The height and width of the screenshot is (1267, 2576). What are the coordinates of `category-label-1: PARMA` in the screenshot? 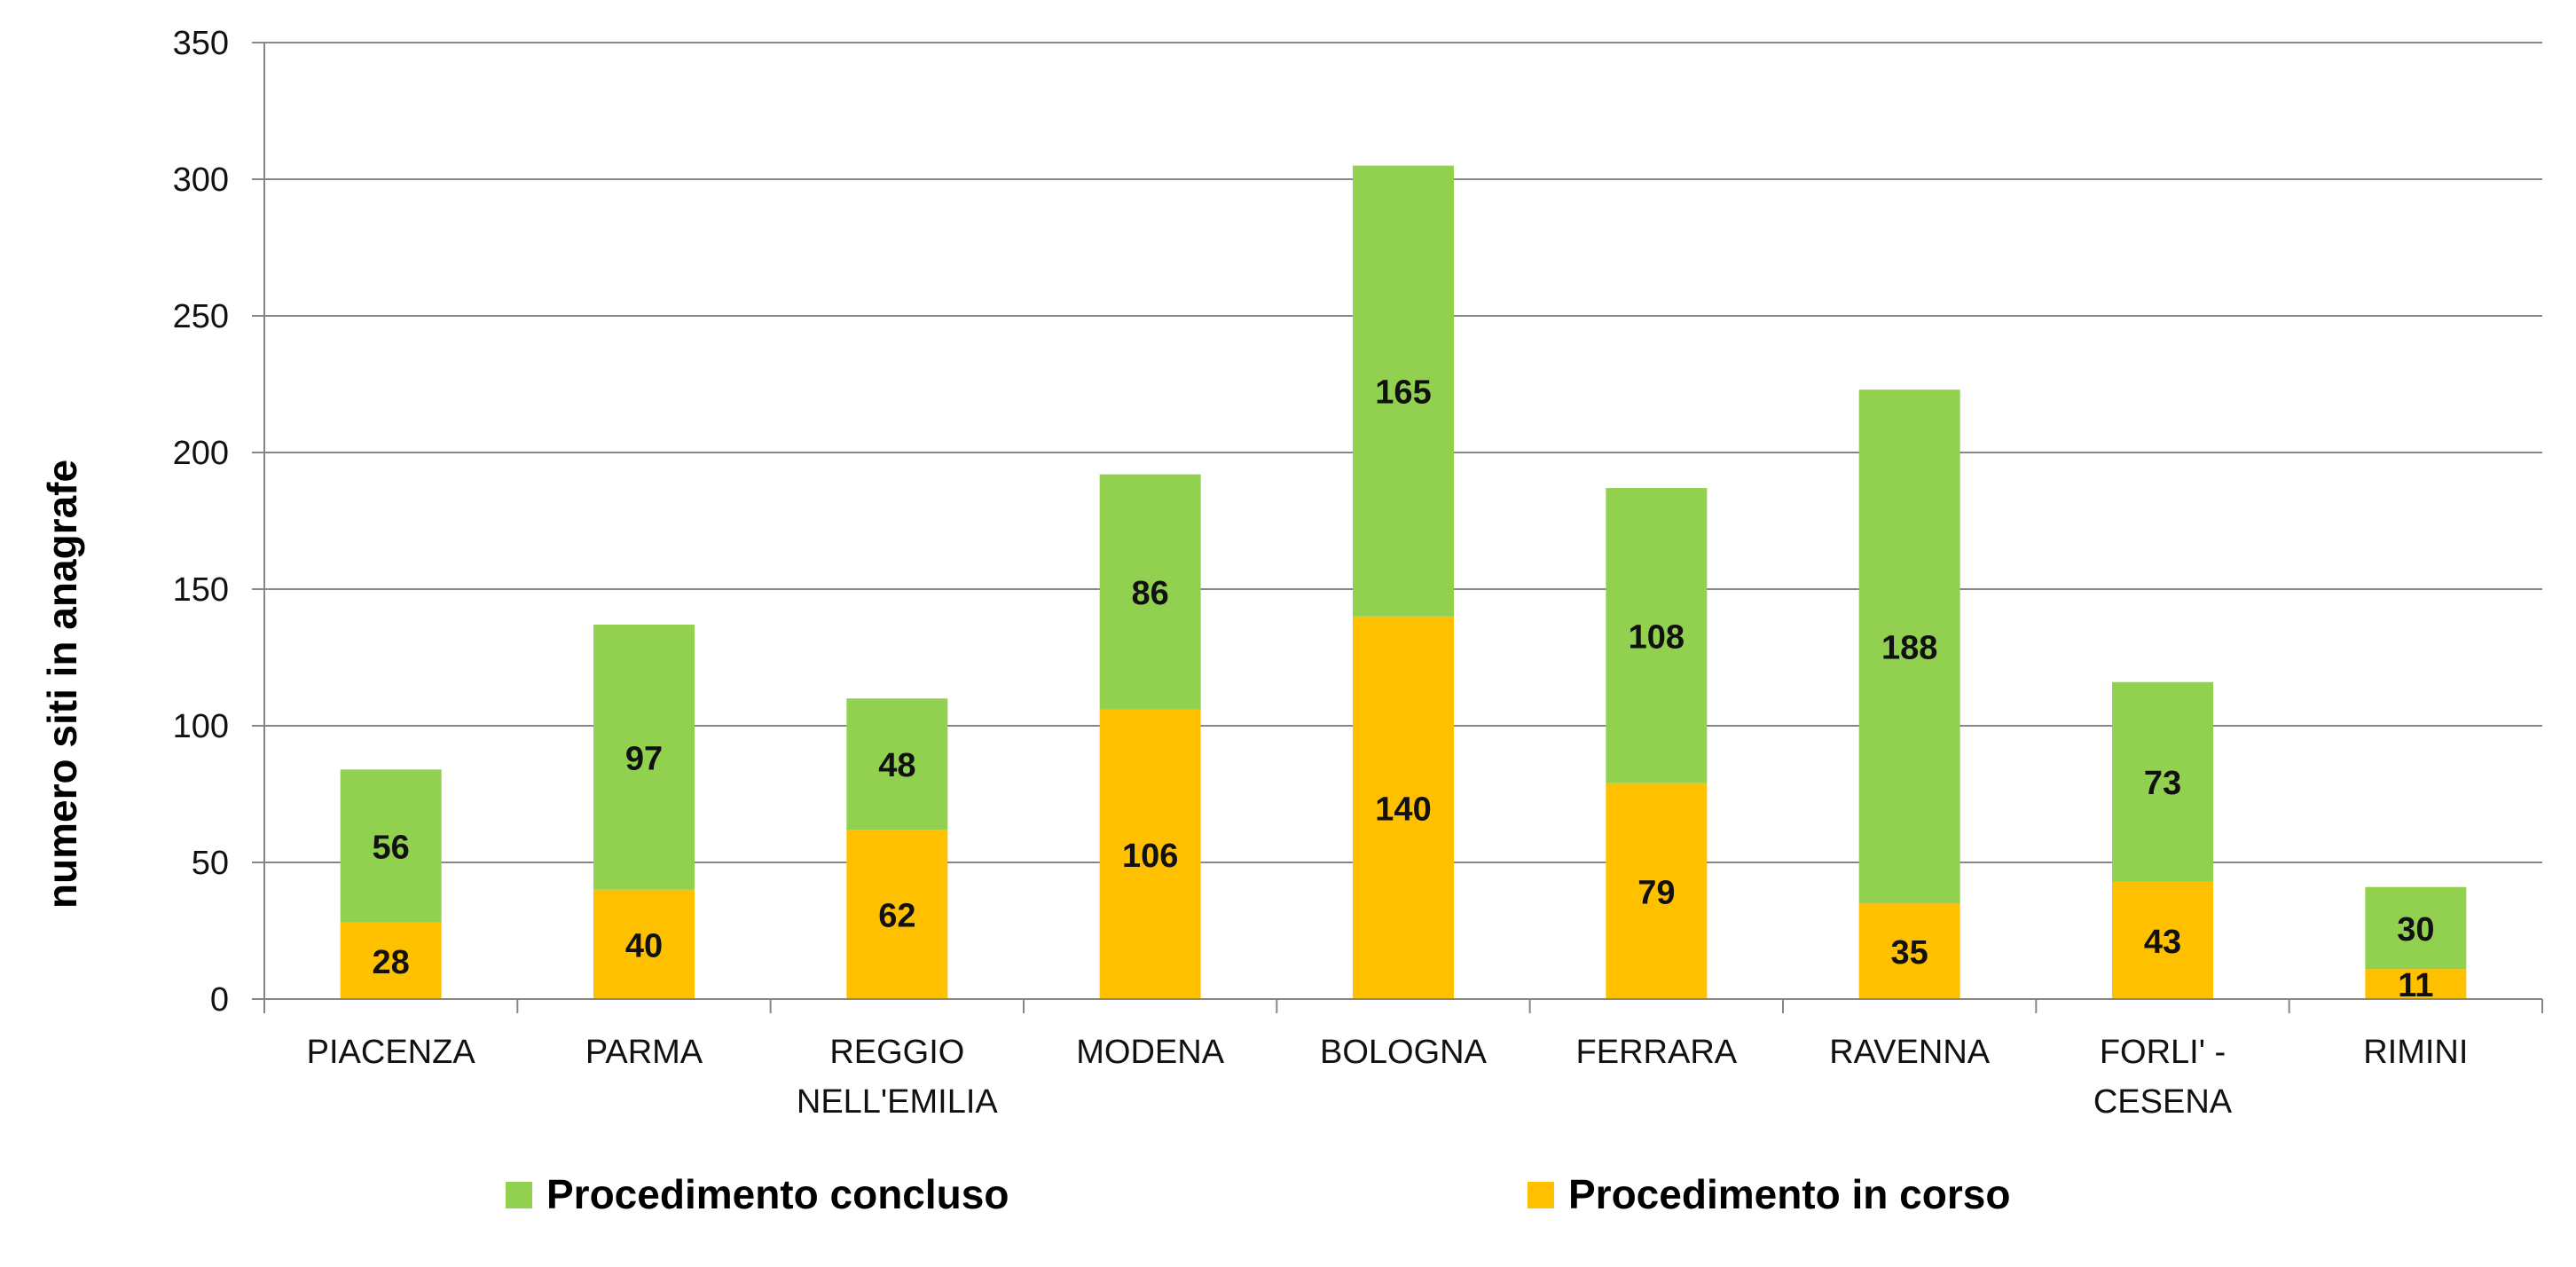 It's located at (644, 1052).